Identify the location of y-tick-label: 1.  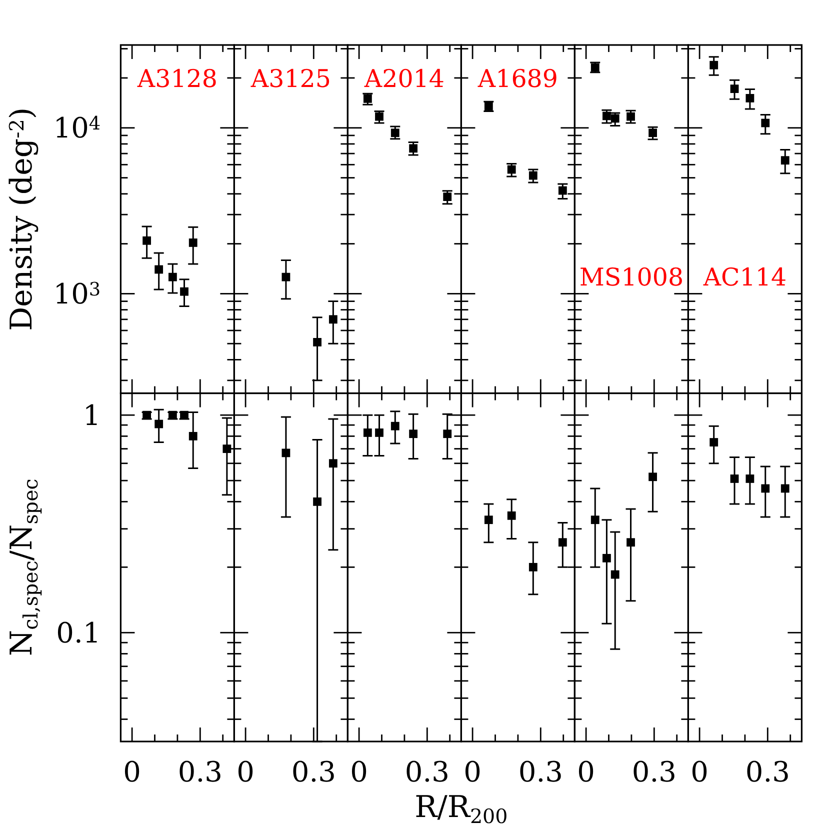
(91, 415).